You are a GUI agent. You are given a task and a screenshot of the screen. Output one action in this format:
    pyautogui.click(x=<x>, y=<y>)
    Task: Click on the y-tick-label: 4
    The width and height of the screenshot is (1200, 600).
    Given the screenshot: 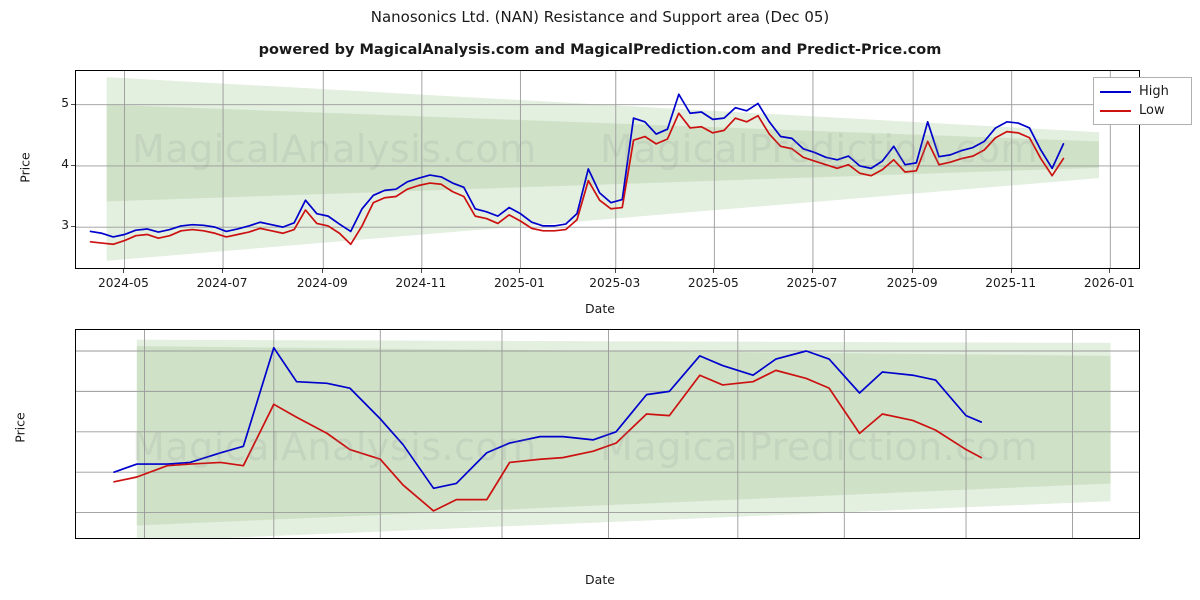 What is the action you would take?
    pyautogui.click(x=65, y=163)
    